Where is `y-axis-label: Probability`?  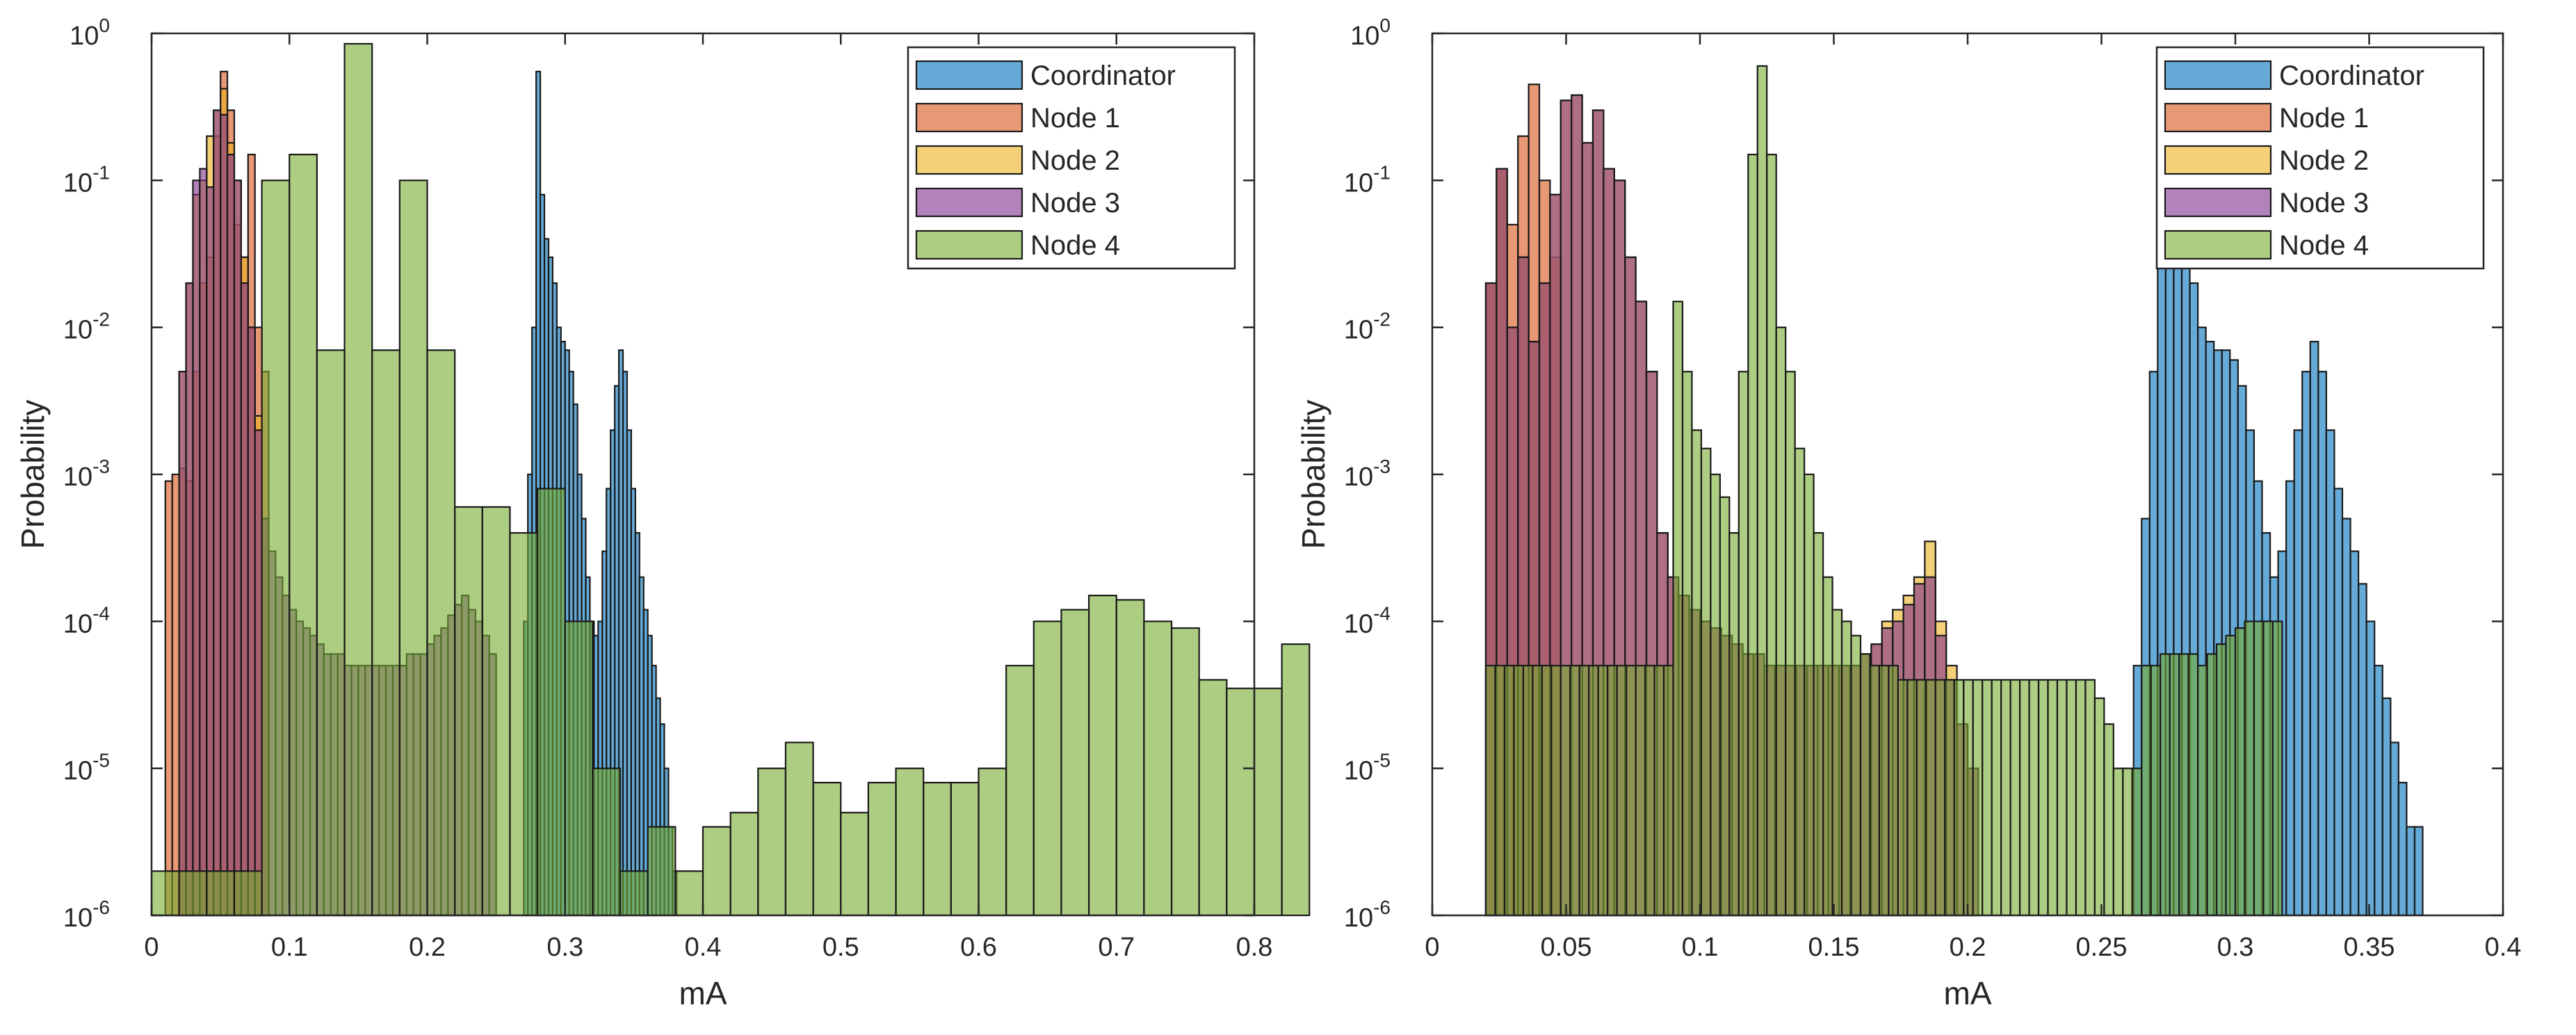
y-axis-label: Probability is located at coordinates (1313, 474).